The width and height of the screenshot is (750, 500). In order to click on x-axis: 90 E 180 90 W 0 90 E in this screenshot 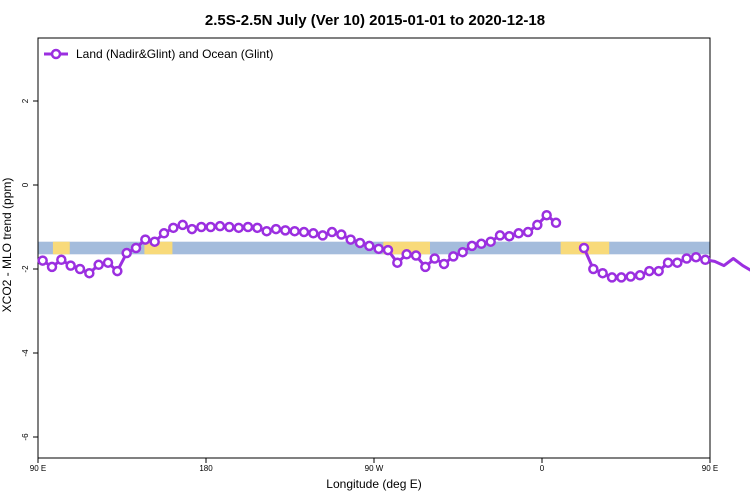, I will do `click(374, 465)`.